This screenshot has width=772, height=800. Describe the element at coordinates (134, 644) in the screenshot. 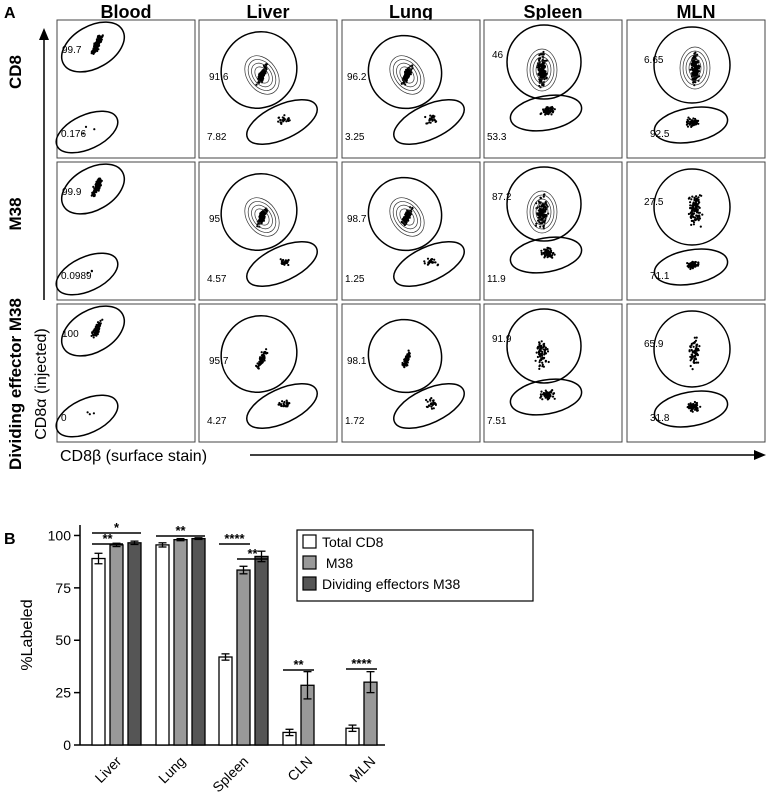

I see `bar` at that location.